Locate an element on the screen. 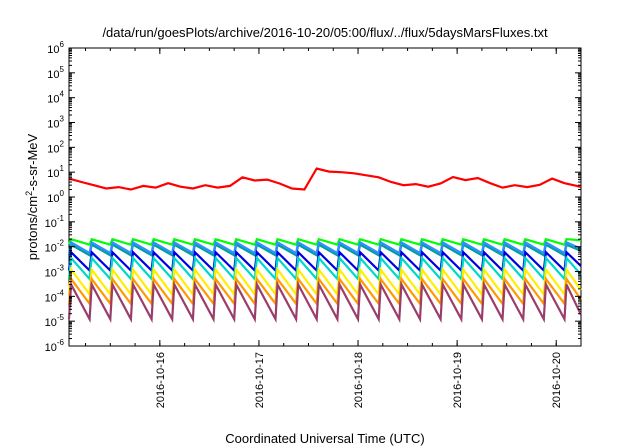 The height and width of the screenshot is (448, 640). y-tick-label: 10⁻² is located at coordinates (55, 247).